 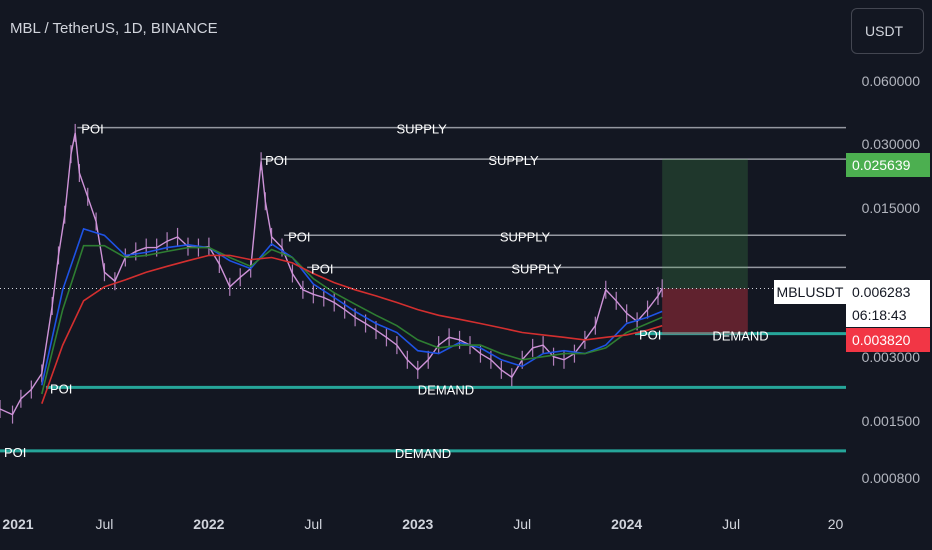 I want to click on time-tick-label: 2022, so click(x=209, y=524).